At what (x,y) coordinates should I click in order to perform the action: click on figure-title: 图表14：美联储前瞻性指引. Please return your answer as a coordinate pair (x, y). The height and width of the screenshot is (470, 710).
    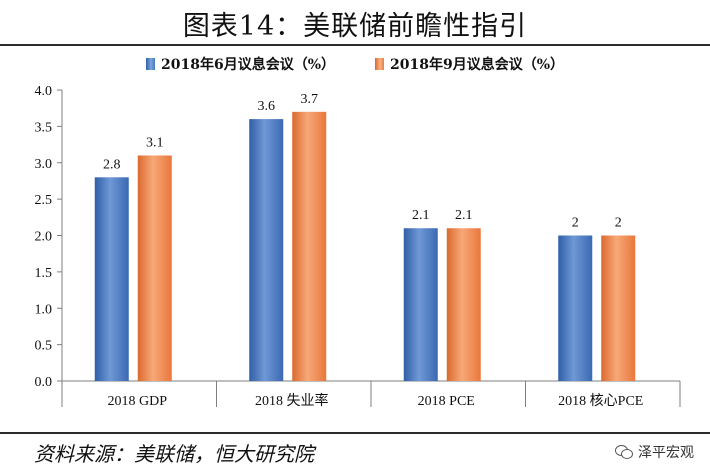
    Looking at the image, I should click on (355, 26).